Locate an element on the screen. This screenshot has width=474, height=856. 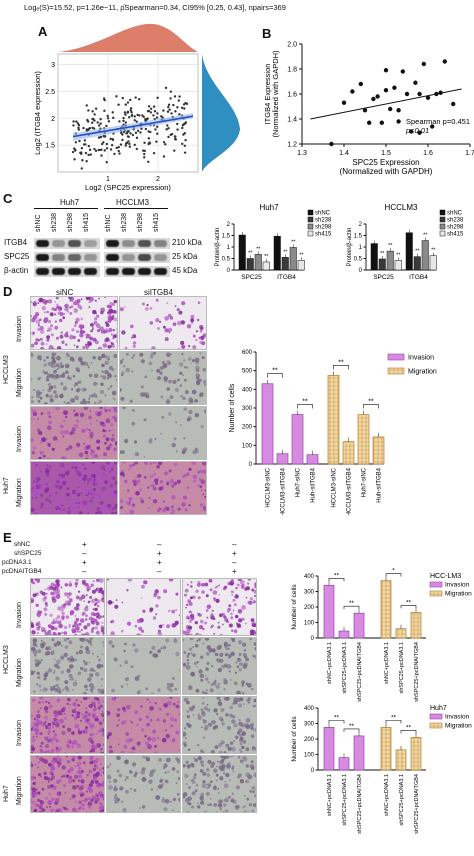
blot-band is located at coordinates (128, 257).